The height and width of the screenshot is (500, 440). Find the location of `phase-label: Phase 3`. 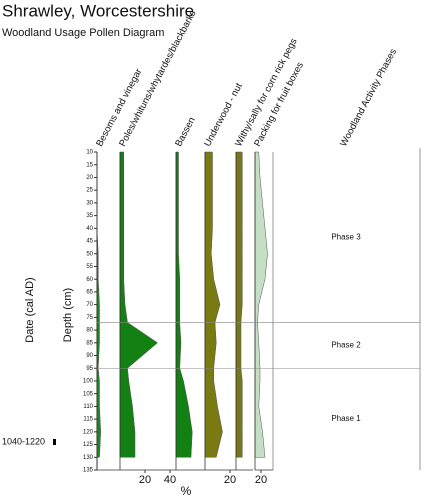

phase-label: Phase 3 is located at coordinates (346, 236).